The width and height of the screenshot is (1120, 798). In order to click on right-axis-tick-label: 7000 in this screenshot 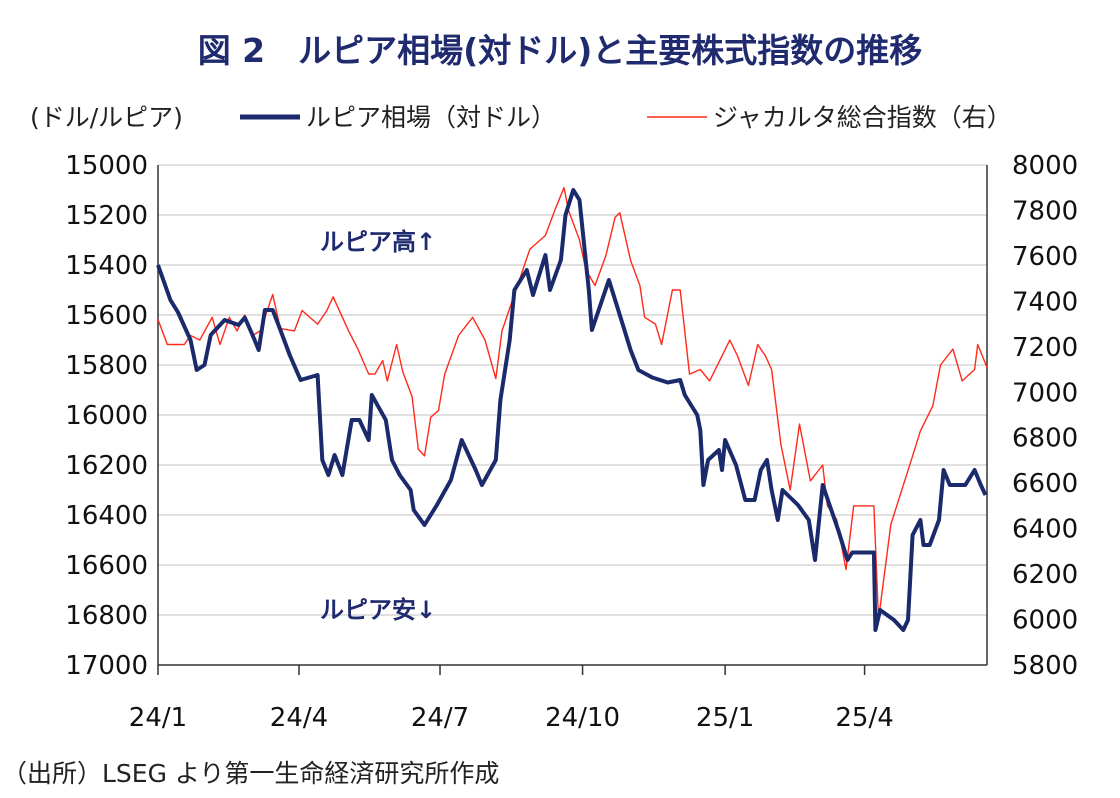, I will do `click(1045, 393)`.